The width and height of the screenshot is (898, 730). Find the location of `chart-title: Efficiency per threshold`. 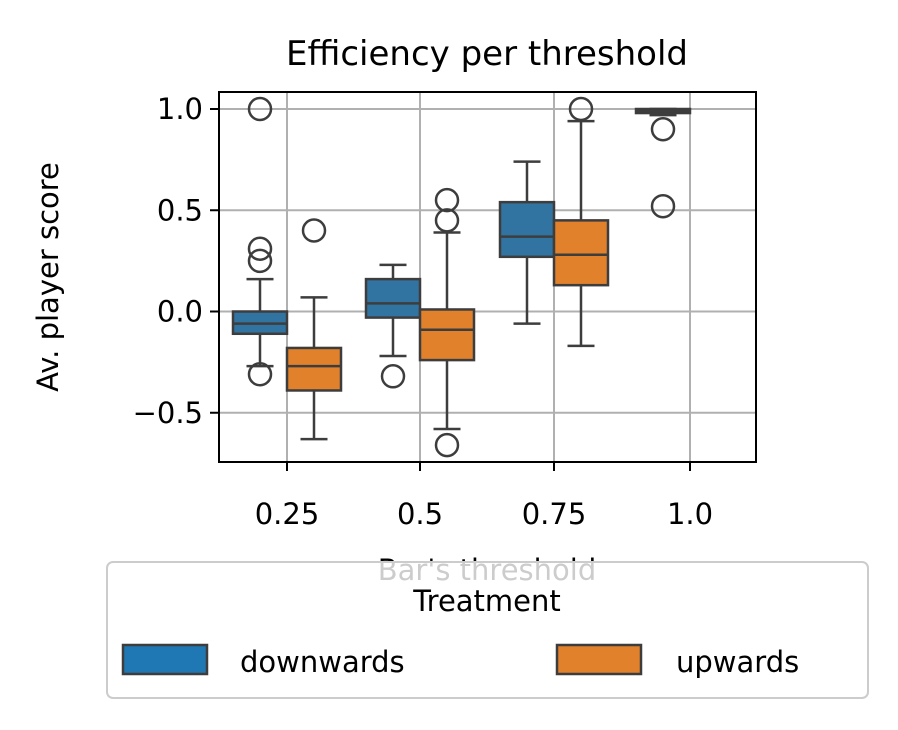

chart-title: Efficiency per threshold is located at coordinates (487, 54).